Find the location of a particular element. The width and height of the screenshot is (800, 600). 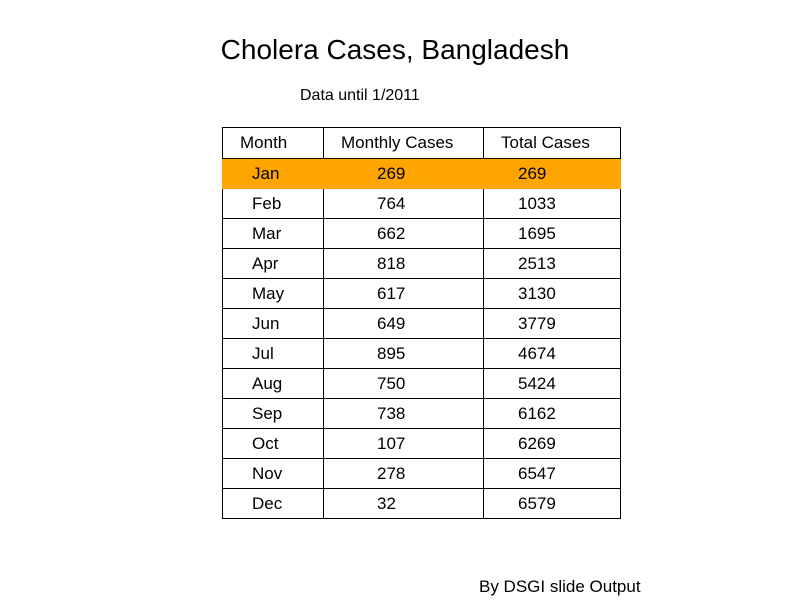

header-month: Month is located at coordinates (273, 143).